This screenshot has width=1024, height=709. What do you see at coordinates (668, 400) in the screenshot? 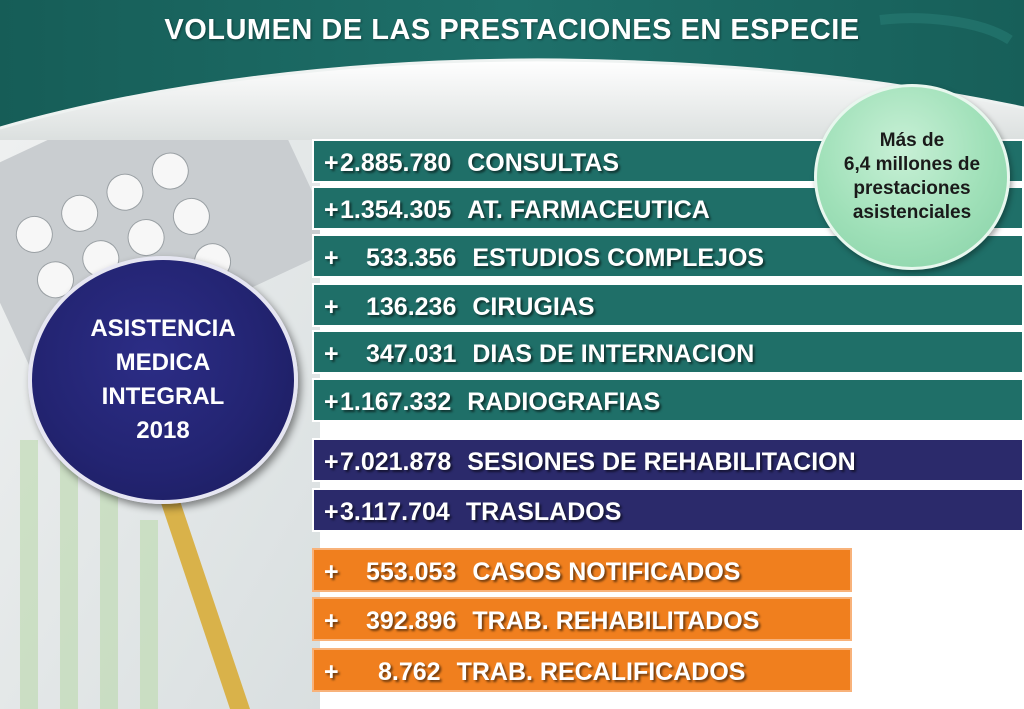
I see `prestacion-row: +1.167.332 RADIOGRAFIAS` at bounding box center [668, 400].